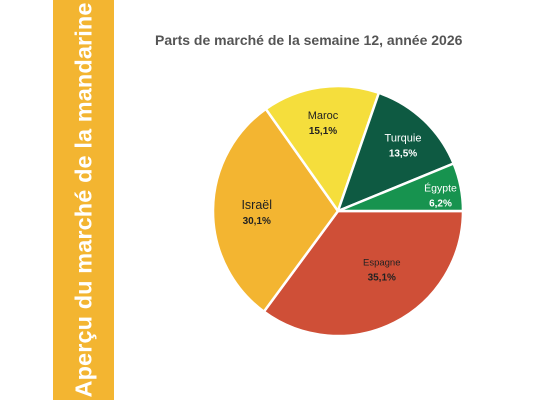 The height and width of the screenshot is (400, 533). Describe the element at coordinates (403, 154) in the screenshot. I see `slice-value-turquie: 13,5%` at that location.